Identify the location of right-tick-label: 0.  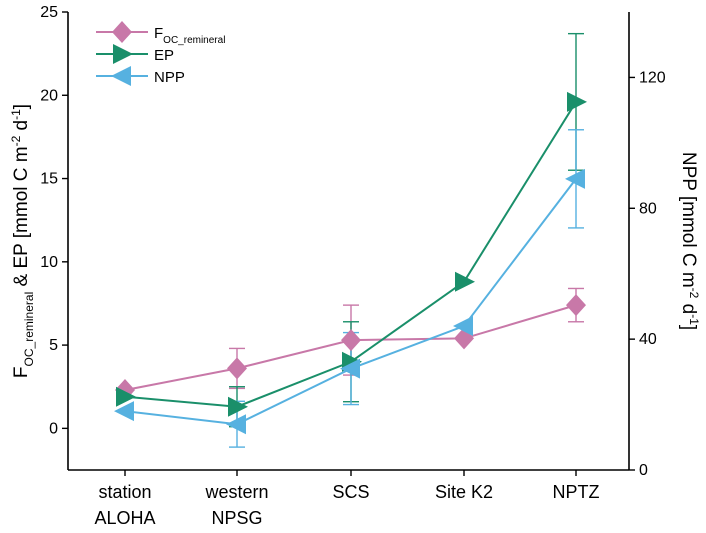
(643, 470).